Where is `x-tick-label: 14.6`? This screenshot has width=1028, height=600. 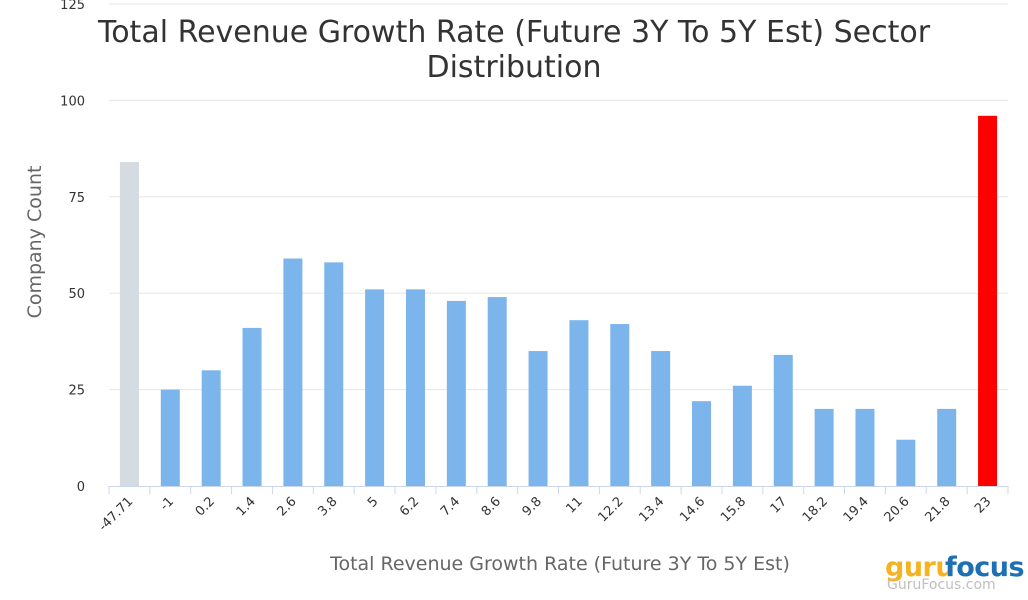 x-tick-label: 14.6 is located at coordinates (692, 509).